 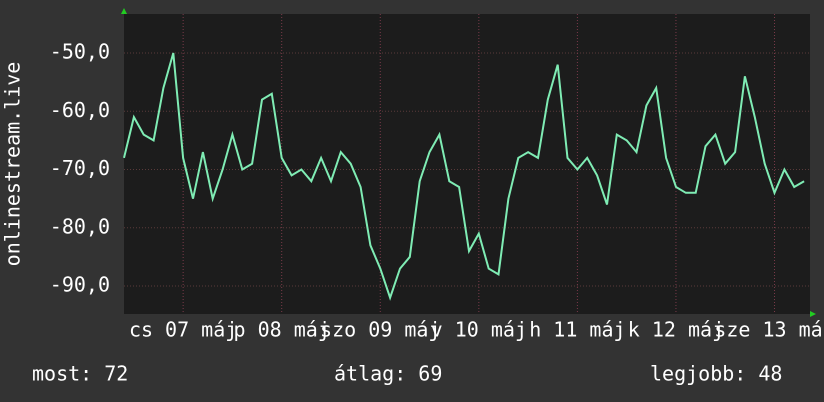 What do you see at coordinates (80, 52) in the screenshot?
I see `y-tick-label: -50,0` at bounding box center [80, 52].